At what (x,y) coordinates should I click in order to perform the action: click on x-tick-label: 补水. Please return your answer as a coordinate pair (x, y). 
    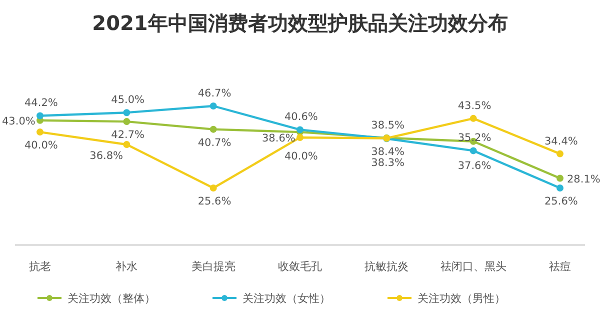
    Looking at the image, I should click on (127, 266).